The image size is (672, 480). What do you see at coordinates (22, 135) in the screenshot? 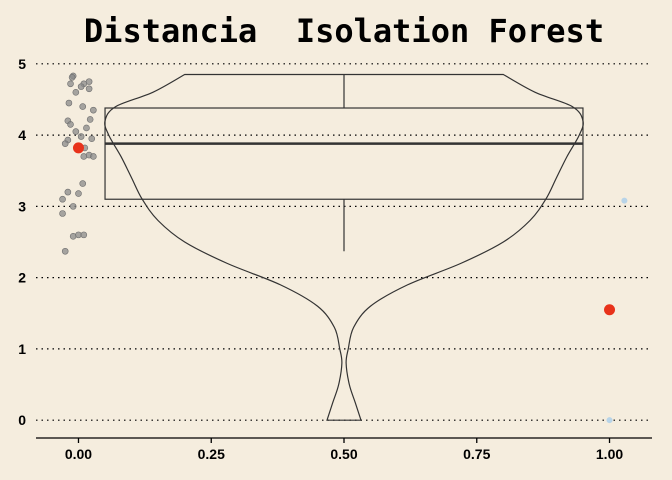
I see `y-tick-label: 4` at bounding box center [22, 135].